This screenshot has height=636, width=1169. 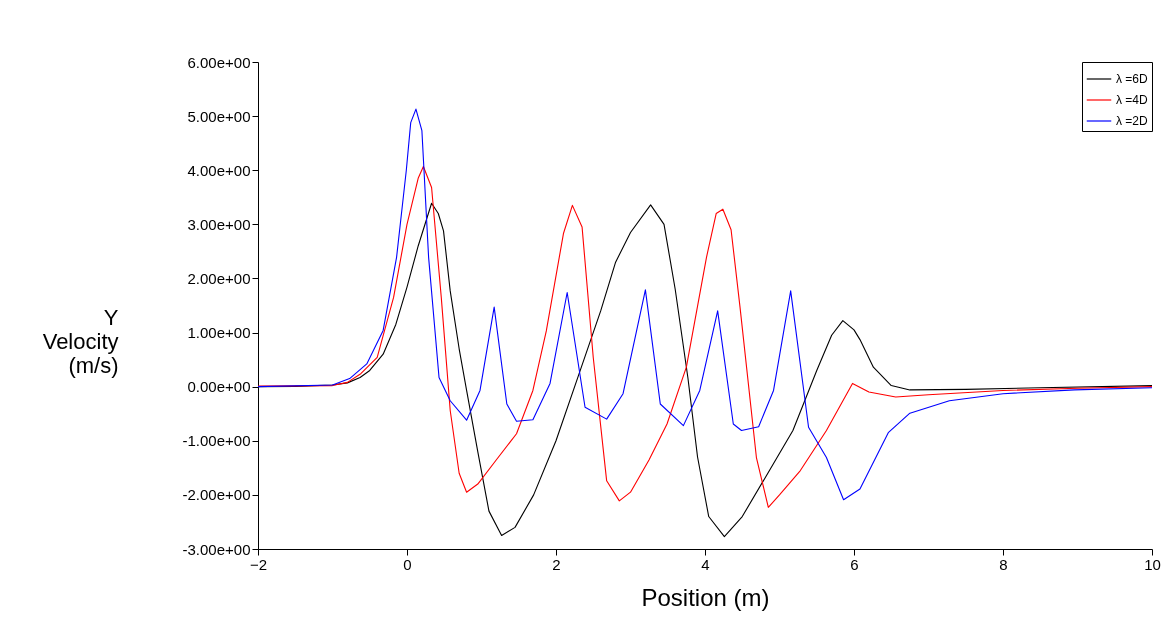 I want to click on legend-label: λ =2D, so click(x=1132, y=121).